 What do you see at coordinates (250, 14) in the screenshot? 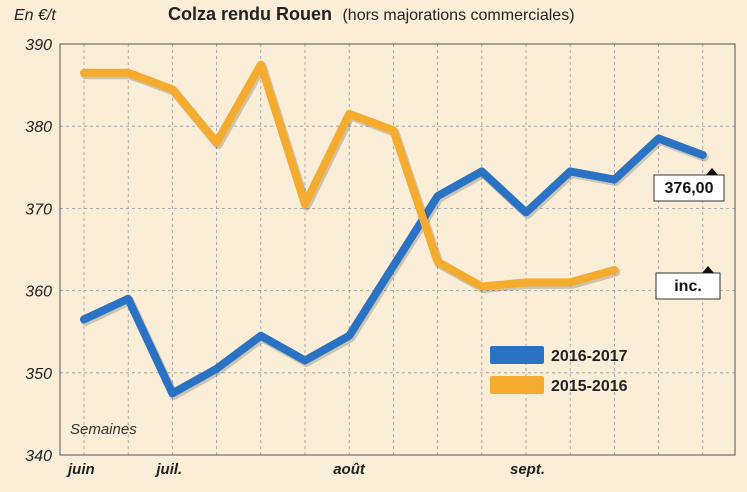
I see `chart-title-main: Colza rendu Rouen` at bounding box center [250, 14].